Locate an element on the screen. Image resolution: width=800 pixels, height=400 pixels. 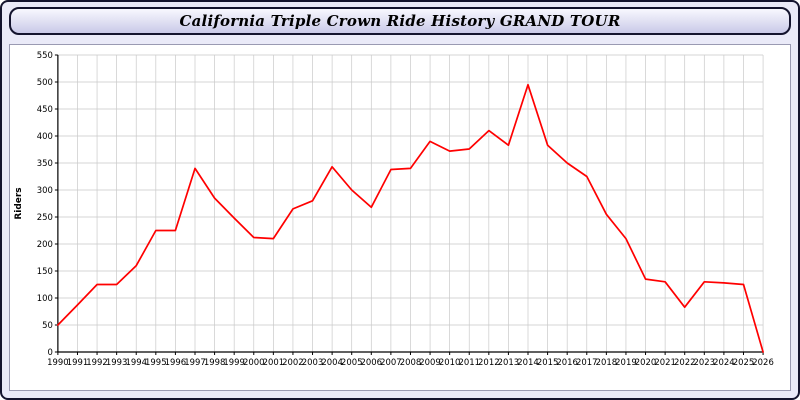
svg-text: 2013 is located at coordinates (509, 362).